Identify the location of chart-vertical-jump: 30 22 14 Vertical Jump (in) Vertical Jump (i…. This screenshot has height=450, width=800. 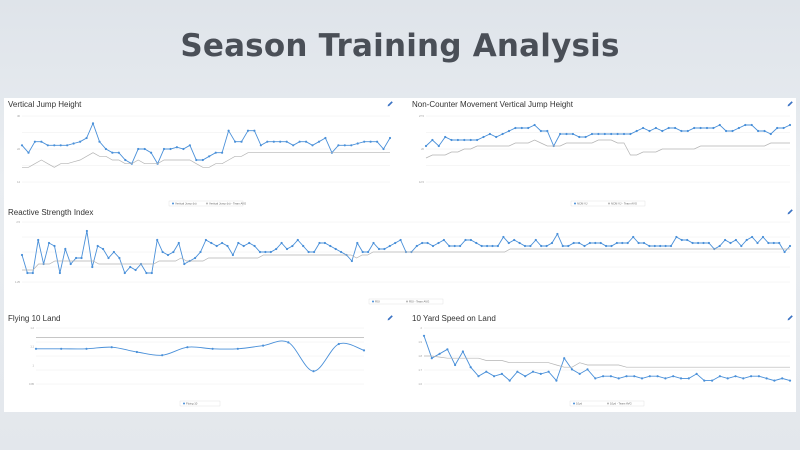
(204, 160).